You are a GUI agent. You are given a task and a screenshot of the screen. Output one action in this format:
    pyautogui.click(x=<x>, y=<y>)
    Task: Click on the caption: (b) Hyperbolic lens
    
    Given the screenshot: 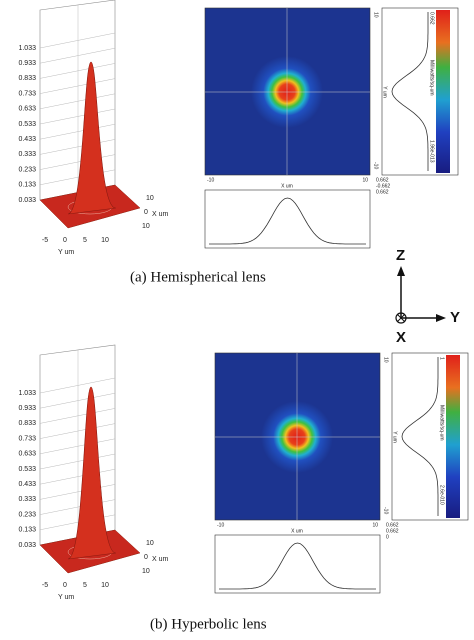 What is the action you would take?
    pyautogui.click(x=208, y=624)
    